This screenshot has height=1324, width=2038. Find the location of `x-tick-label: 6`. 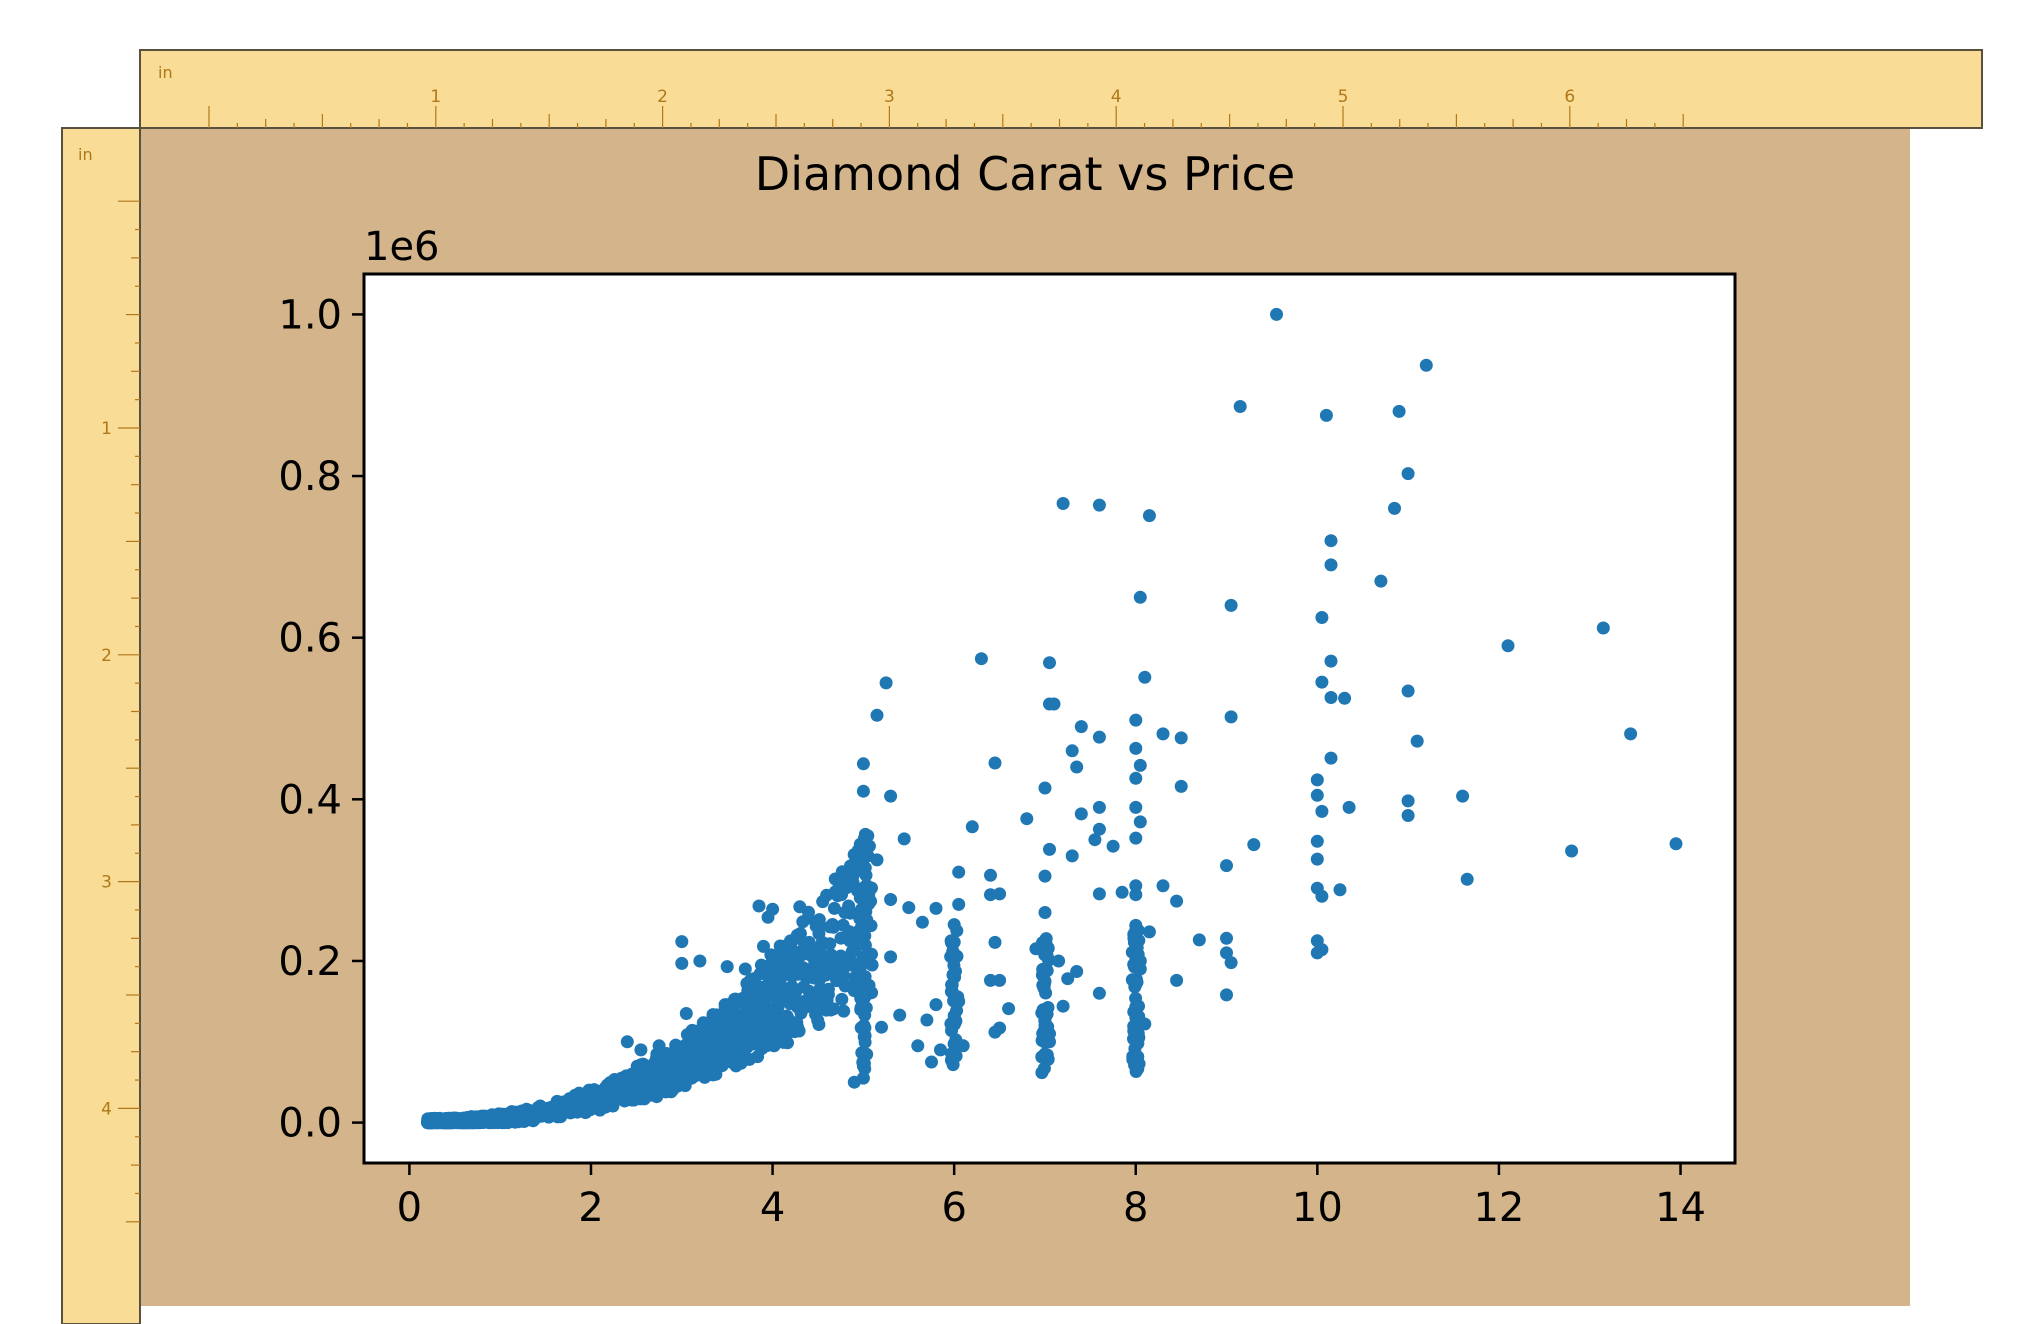

x-tick-label: 6 is located at coordinates (953, 1208).